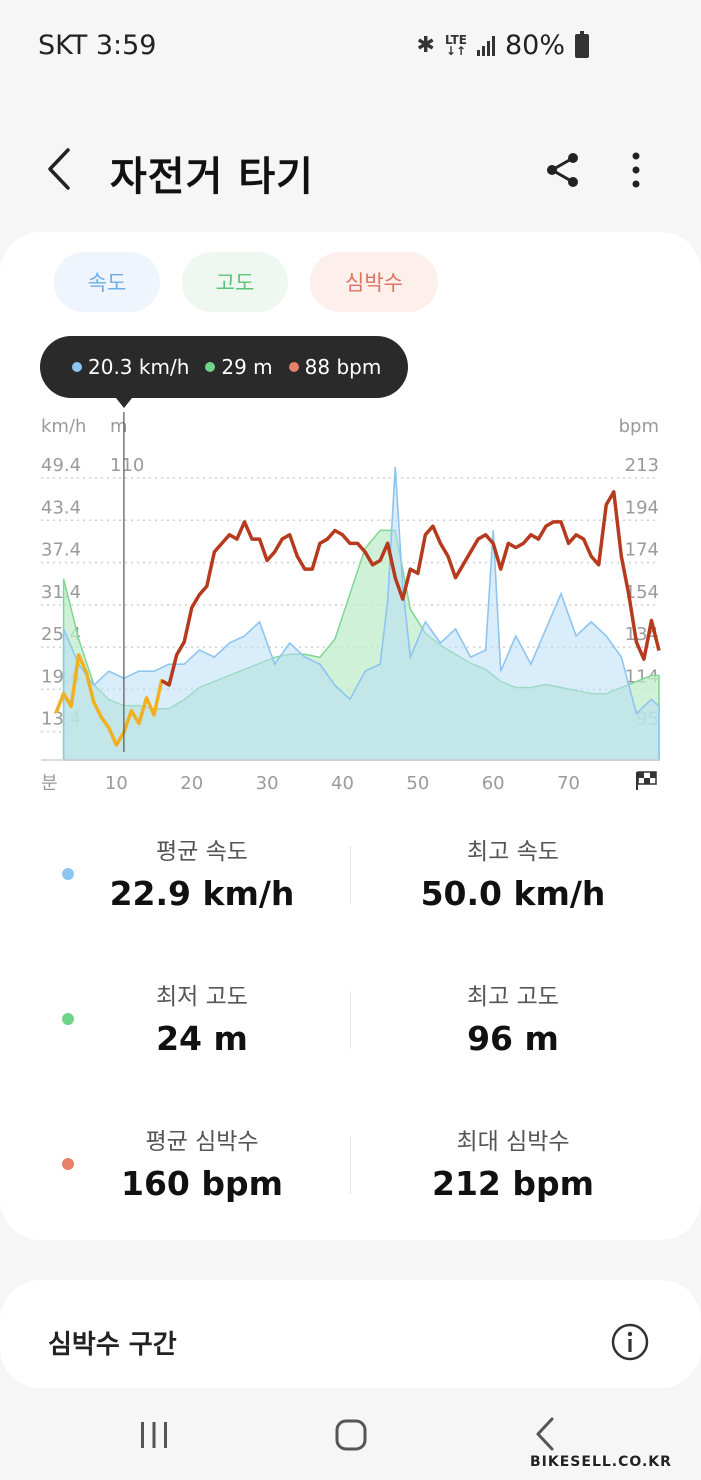  What do you see at coordinates (642, 550) in the screenshot?
I see `right-tick-label: 174` at bounding box center [642, 550].